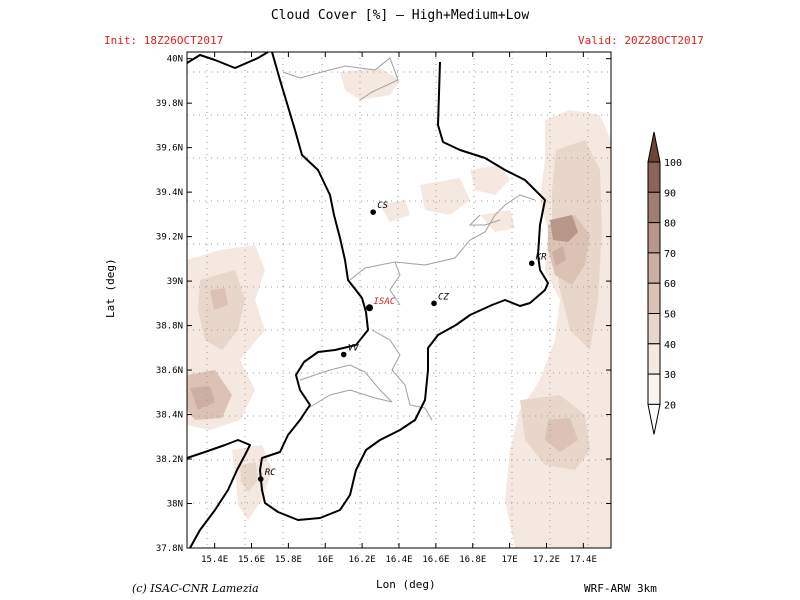 This screenshot has width=800, height=600. What do you see at coordinates (641, 40) in the screenshot?
I see `valid-time: Valid: 20Z28OCT2017` at bounding box center [641, 40].